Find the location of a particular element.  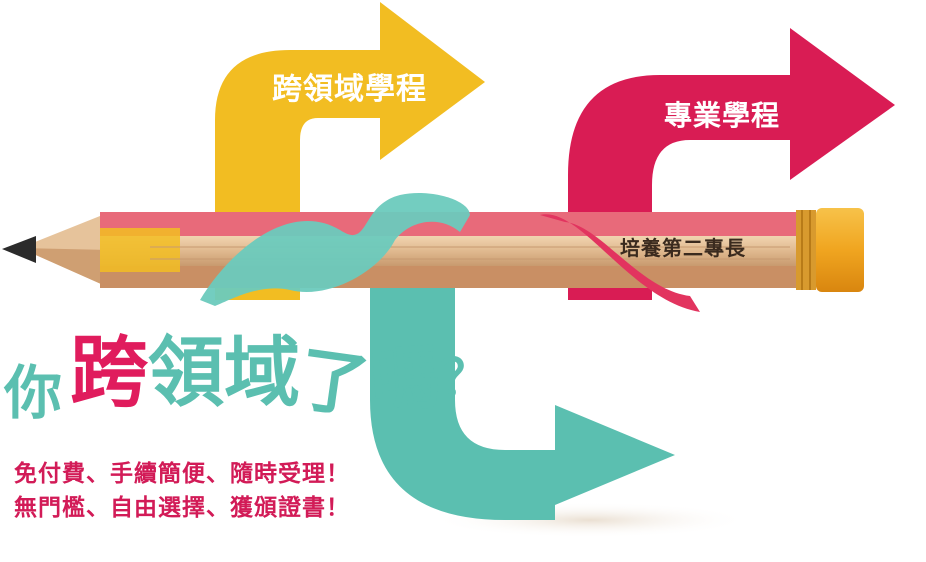

teal-ribbon is located at coordinates (335, 249).